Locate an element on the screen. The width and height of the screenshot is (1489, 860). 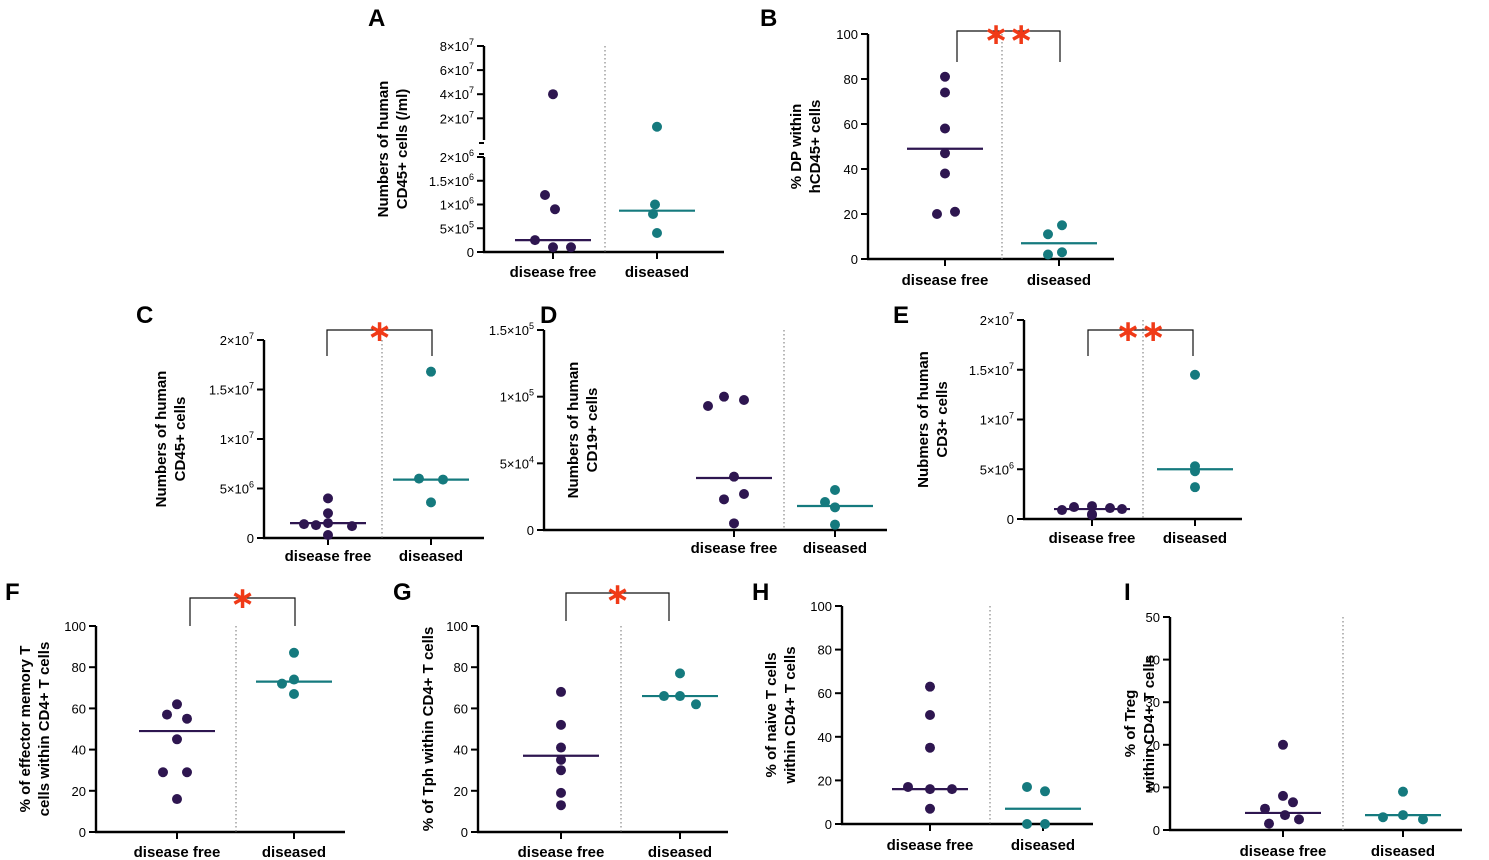
y-axis-label: % of Tph within CD4+ T cells is located at coordinates (428, 729).